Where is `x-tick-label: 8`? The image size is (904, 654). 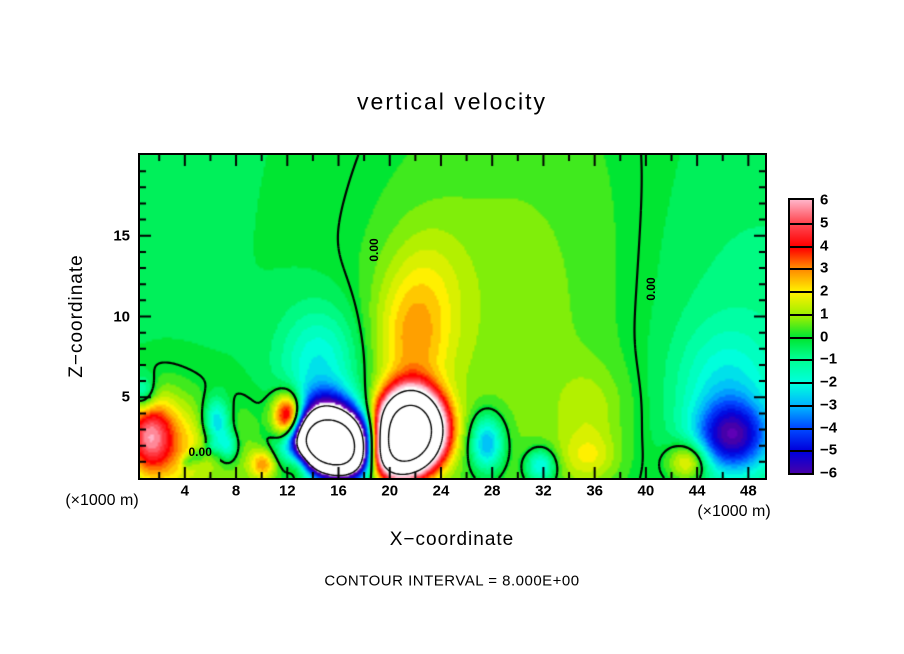 x-tick-label: 8 is located at coordinates (236, 491).